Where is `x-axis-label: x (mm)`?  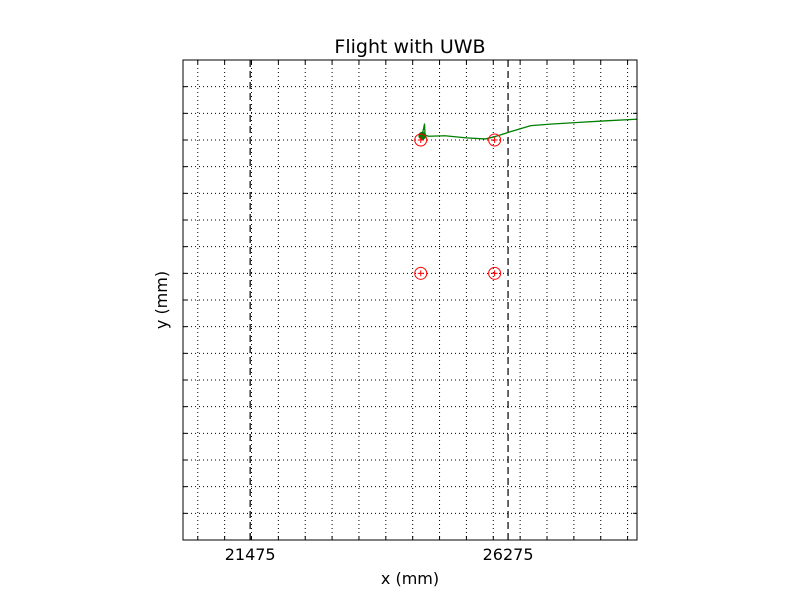
x-axis-label: x (mm) is located at coordinates (410, 578).